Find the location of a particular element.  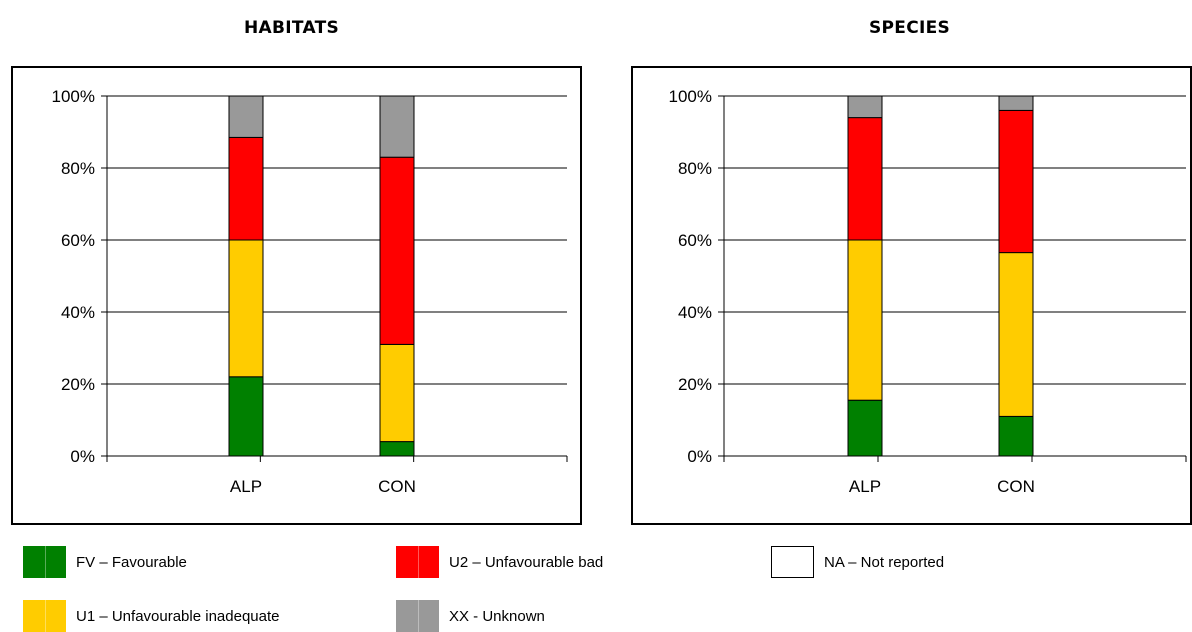

species-bar-alp-xx is located at coordinates (865, 107).